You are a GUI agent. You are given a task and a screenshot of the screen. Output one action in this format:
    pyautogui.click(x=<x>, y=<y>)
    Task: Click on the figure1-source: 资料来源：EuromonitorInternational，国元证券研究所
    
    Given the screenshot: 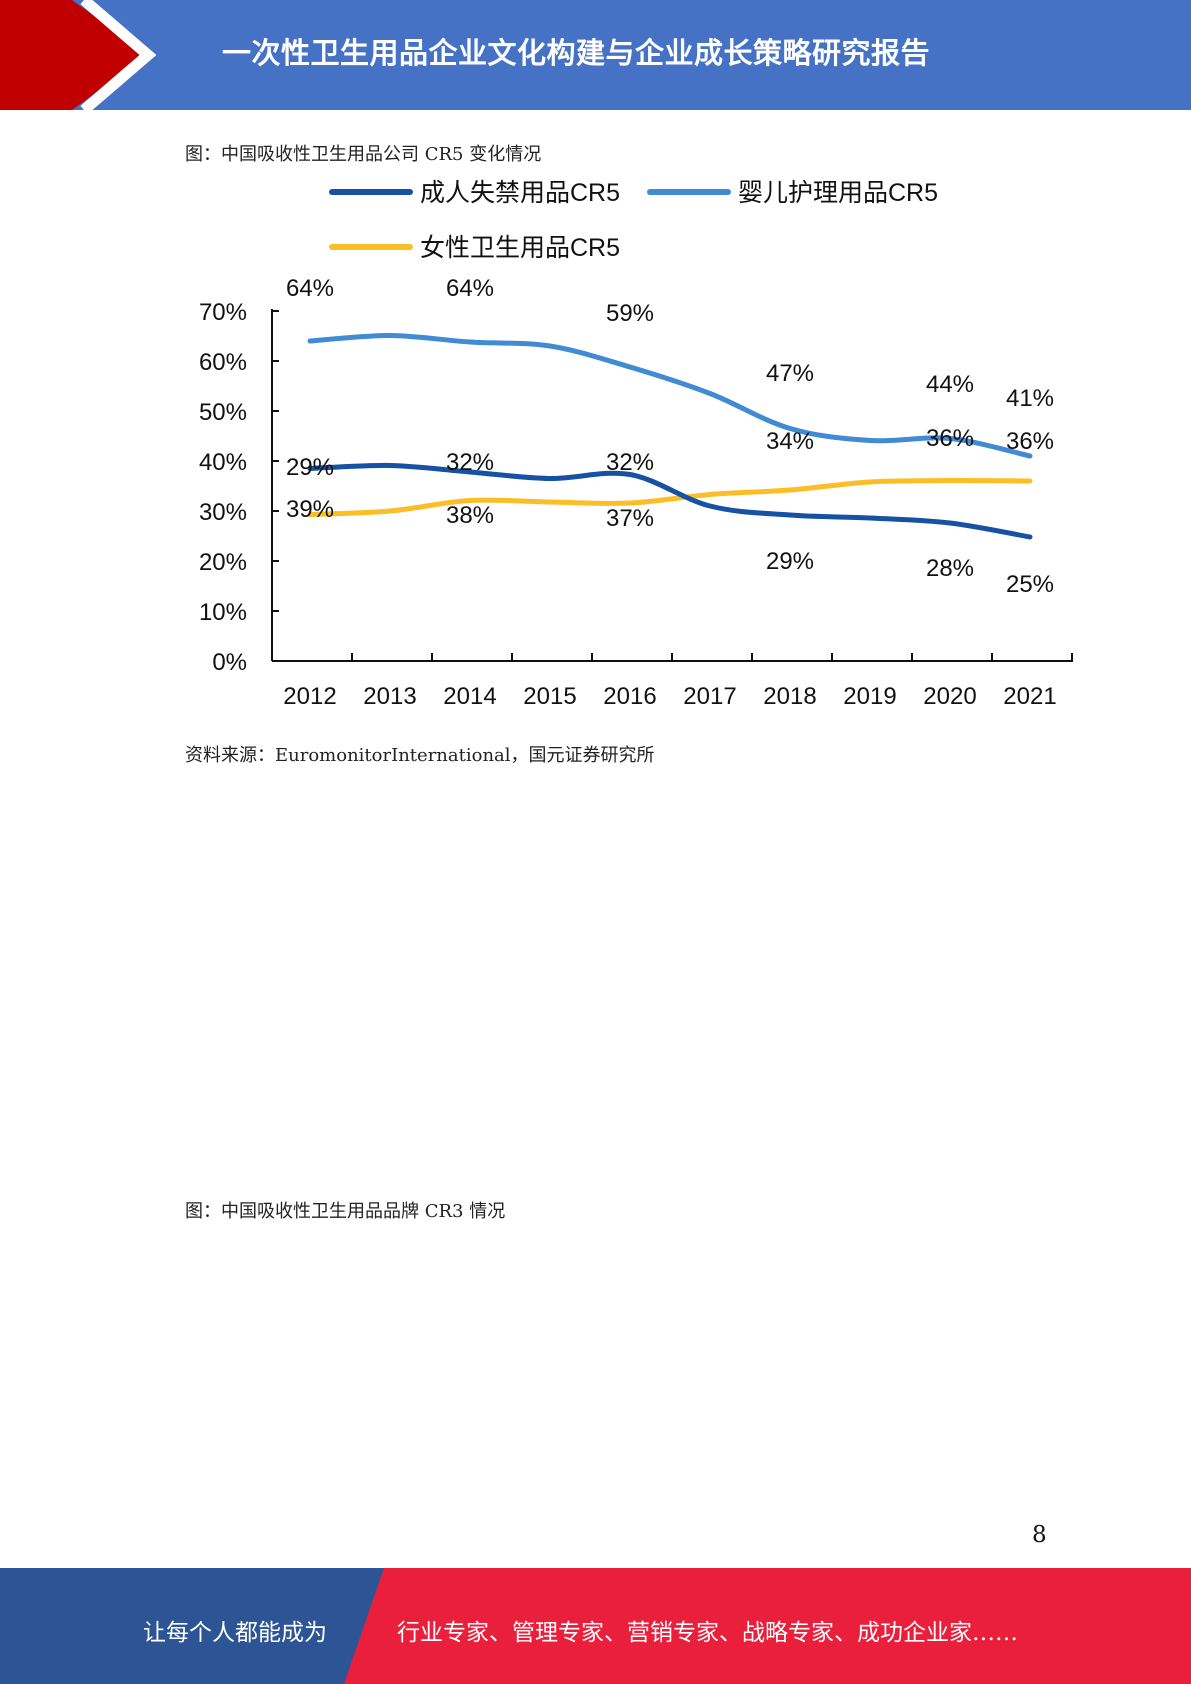 What is the action you would take?
    pyautogui.click(x=420, y=755)
    